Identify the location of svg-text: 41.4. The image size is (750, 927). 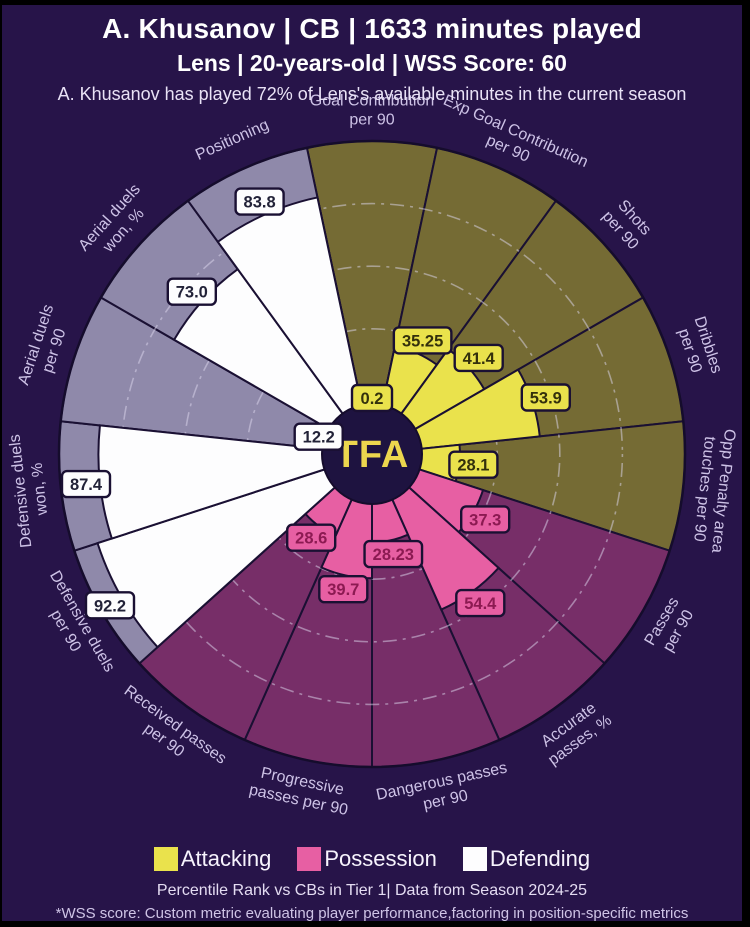
(479, 359).